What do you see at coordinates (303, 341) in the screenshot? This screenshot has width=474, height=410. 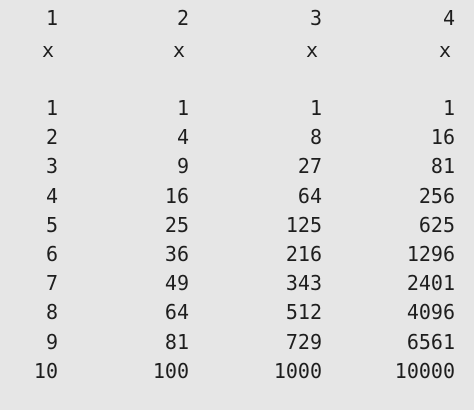 I see `table-cell: 729` at bounding box center [303, 341].